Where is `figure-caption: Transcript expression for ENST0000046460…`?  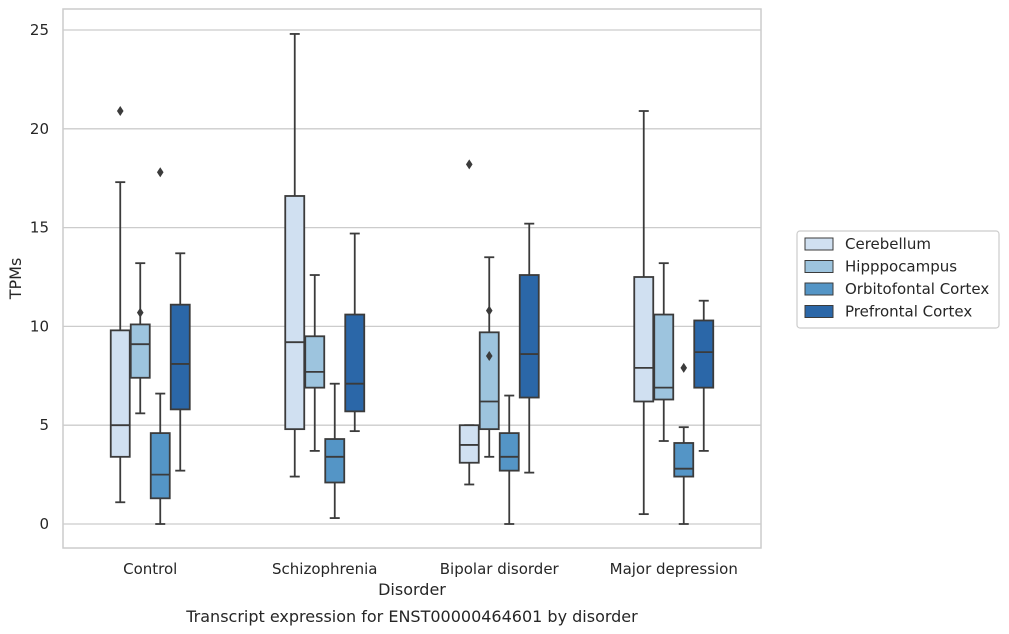
figure-caption: Transcript expression for ENST0000046460… is located at coordinates (411, 616).